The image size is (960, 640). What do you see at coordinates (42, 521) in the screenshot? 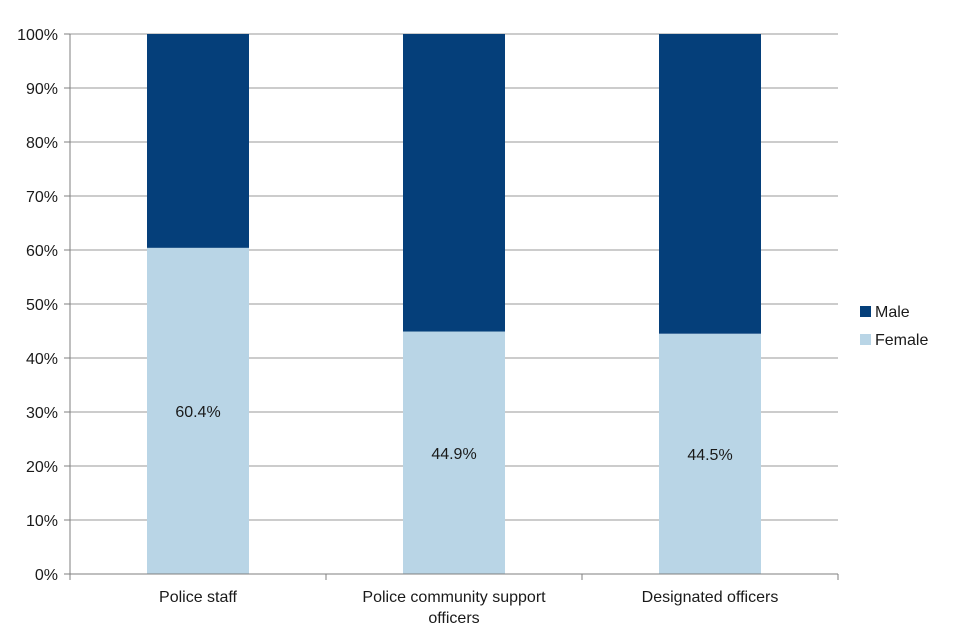
I see `y-tick-label: 10%` at bounding box center [42, 521].